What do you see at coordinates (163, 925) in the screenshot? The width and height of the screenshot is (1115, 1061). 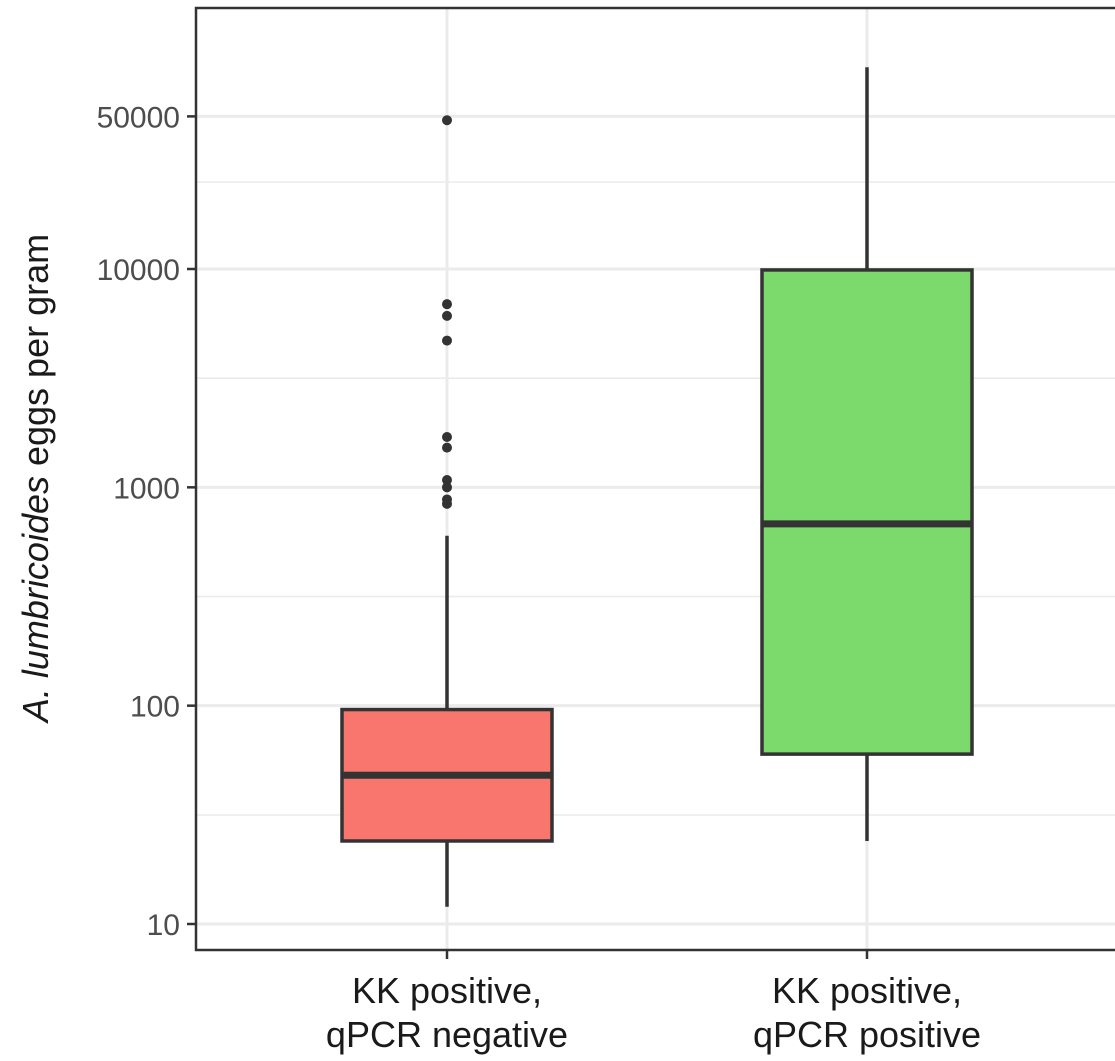 I see `y-tick-label: 10` at bounding box center [163, 925].